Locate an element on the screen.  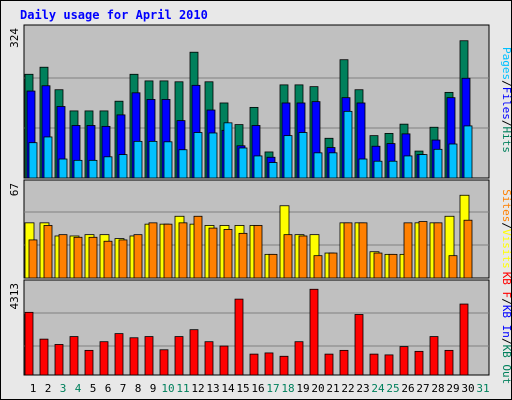
x-tick-day-17: 17 is located at coordinates (272, 388).